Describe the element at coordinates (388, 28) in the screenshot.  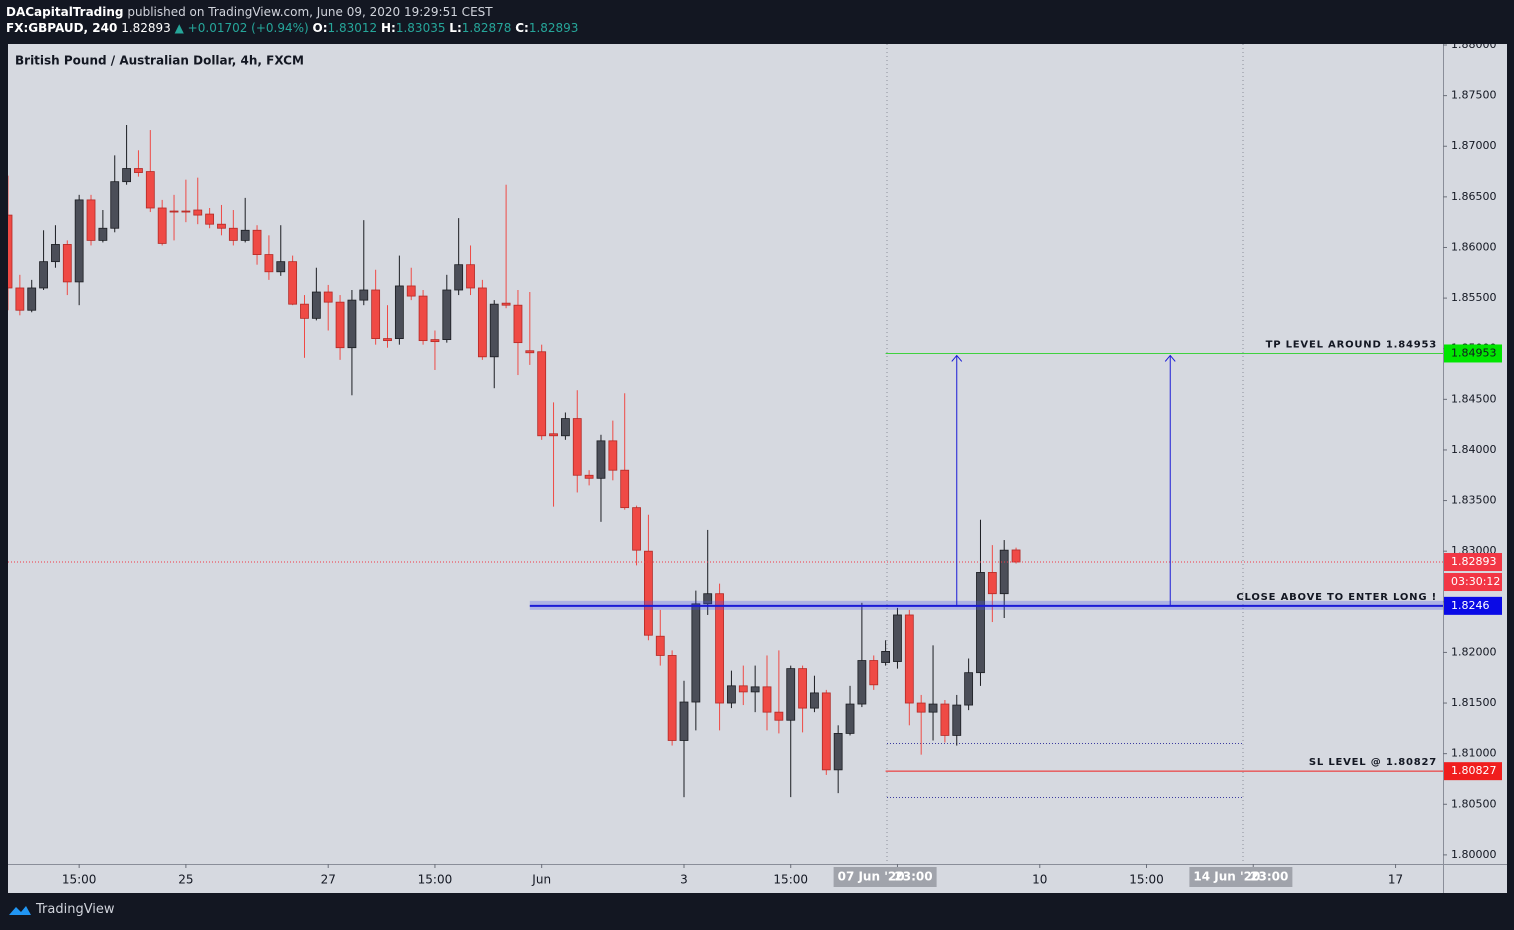
I see `ohlc-label: H:` at that location.